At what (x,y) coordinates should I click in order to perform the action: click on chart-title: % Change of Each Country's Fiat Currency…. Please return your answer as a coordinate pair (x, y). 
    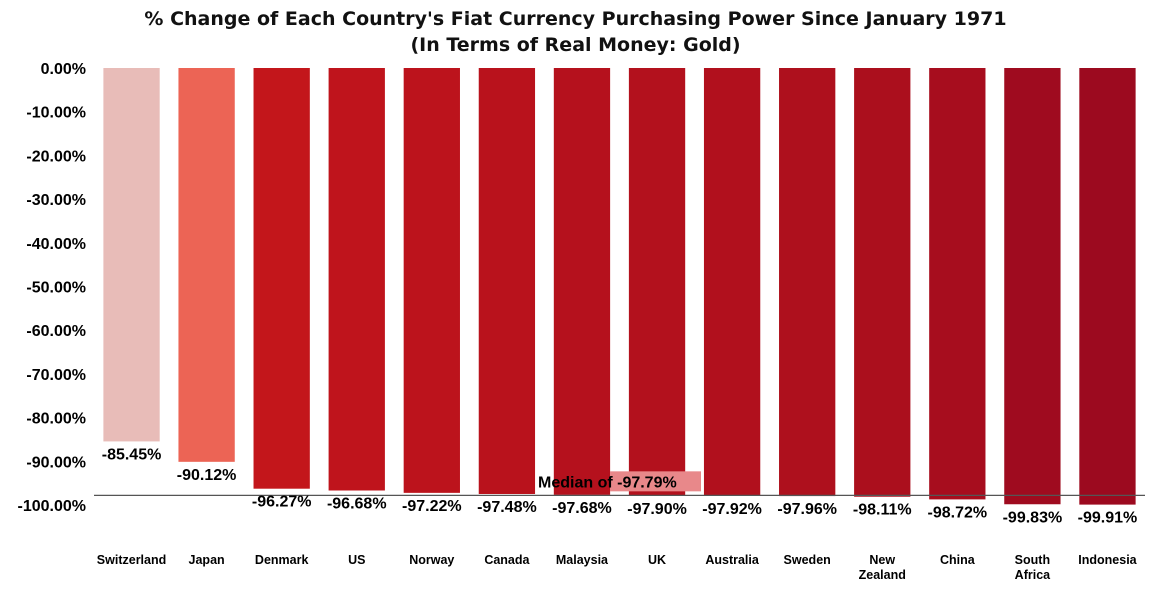
    Looking at the image, I should click on (575, 32).